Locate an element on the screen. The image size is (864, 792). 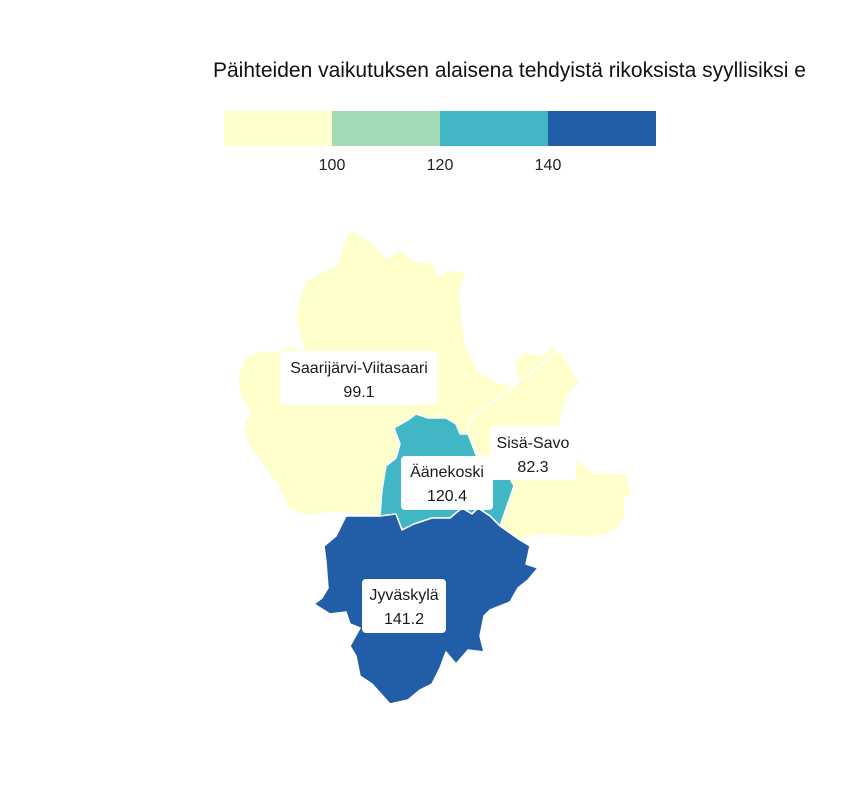
legend-tick-100: 100 is located at coordinates (332, 165).